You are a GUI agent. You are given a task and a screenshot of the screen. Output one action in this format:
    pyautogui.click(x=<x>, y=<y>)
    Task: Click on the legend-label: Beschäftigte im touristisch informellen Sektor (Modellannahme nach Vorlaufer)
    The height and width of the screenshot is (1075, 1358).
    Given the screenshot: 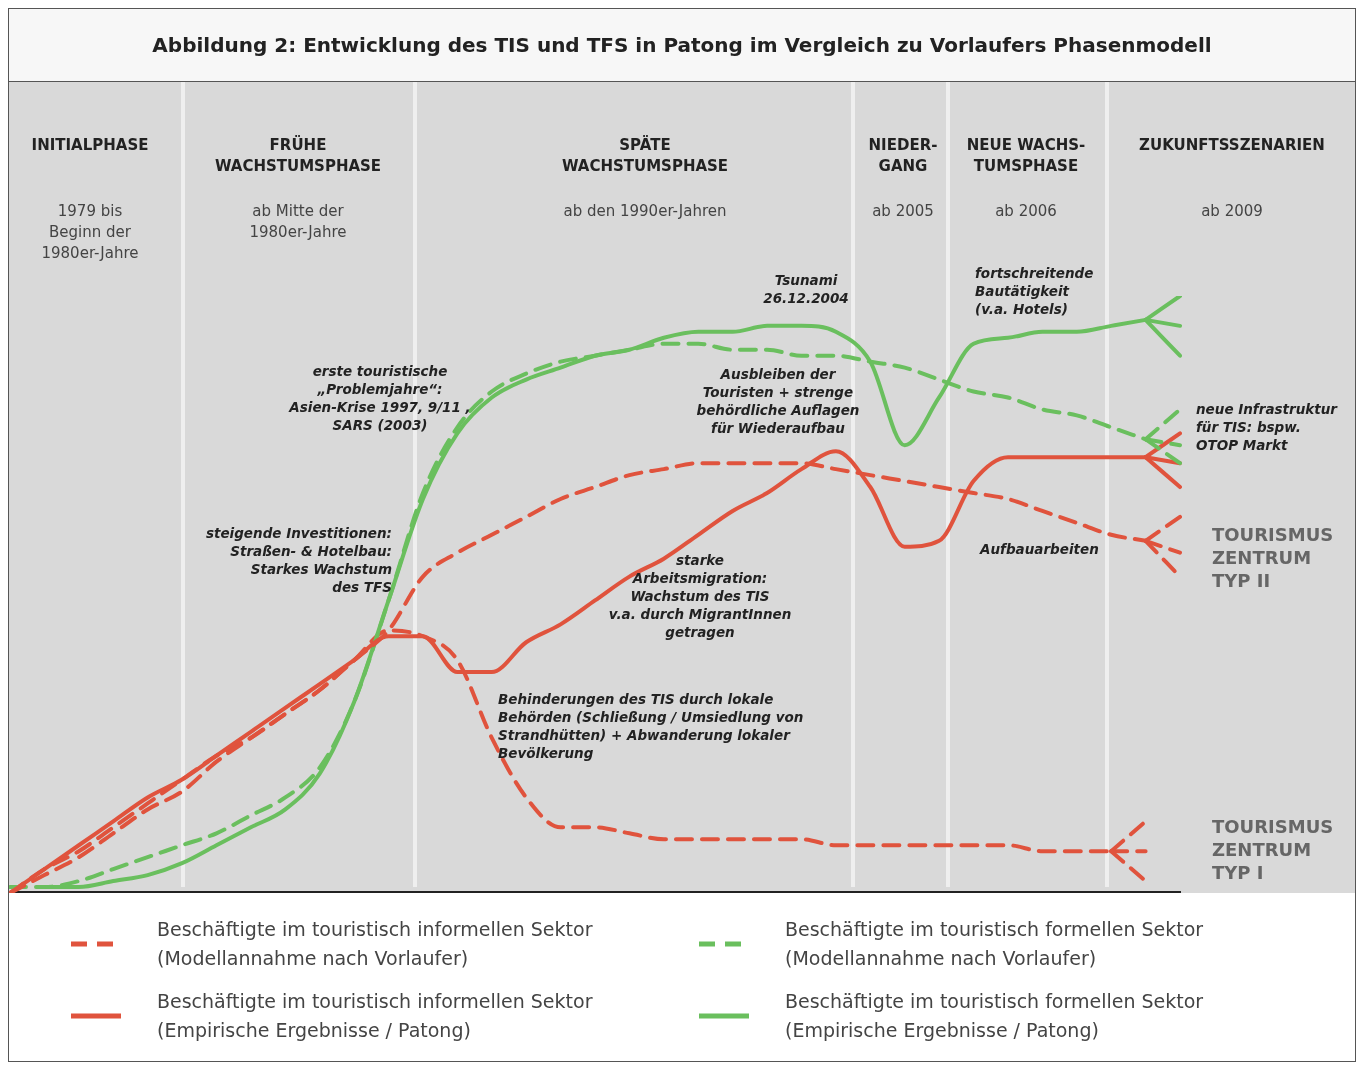 What is the action you would take?
    pyautogui.click(x=375, y=944)
    